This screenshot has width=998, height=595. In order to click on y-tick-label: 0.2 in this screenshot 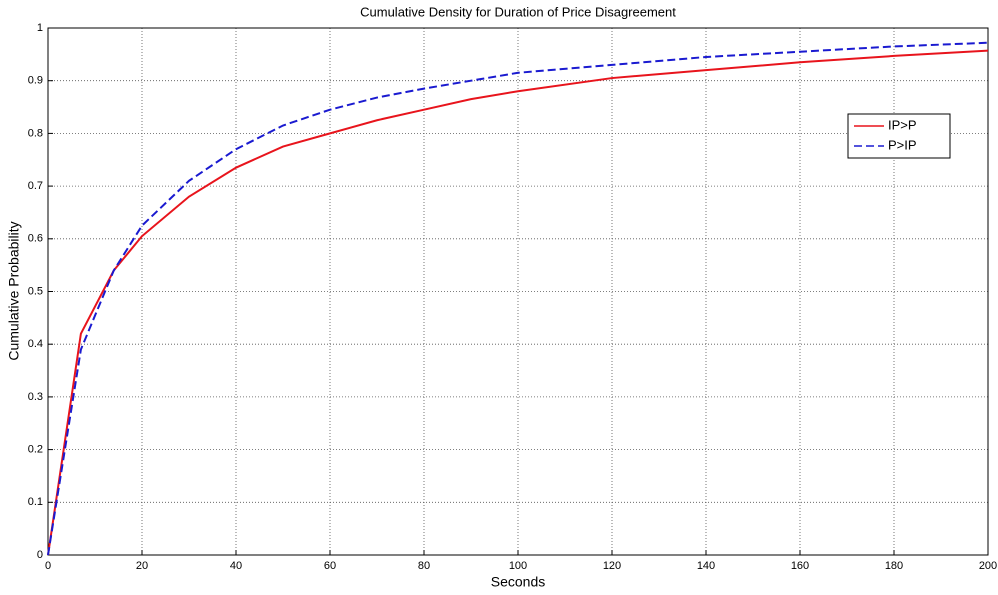, I will do `click(35, 450)`.